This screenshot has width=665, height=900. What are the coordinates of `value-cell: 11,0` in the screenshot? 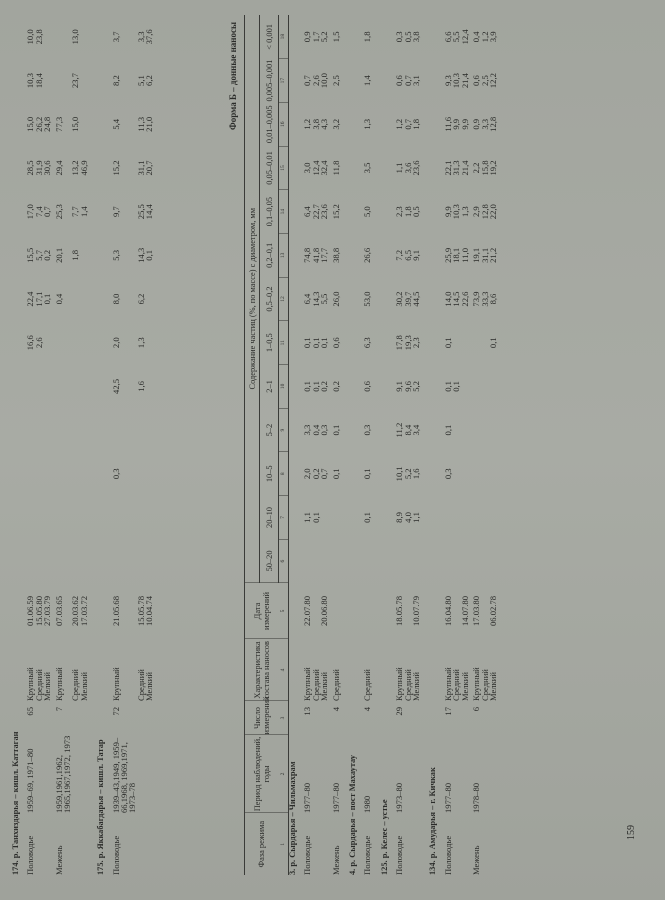 It's located at (464, 255).